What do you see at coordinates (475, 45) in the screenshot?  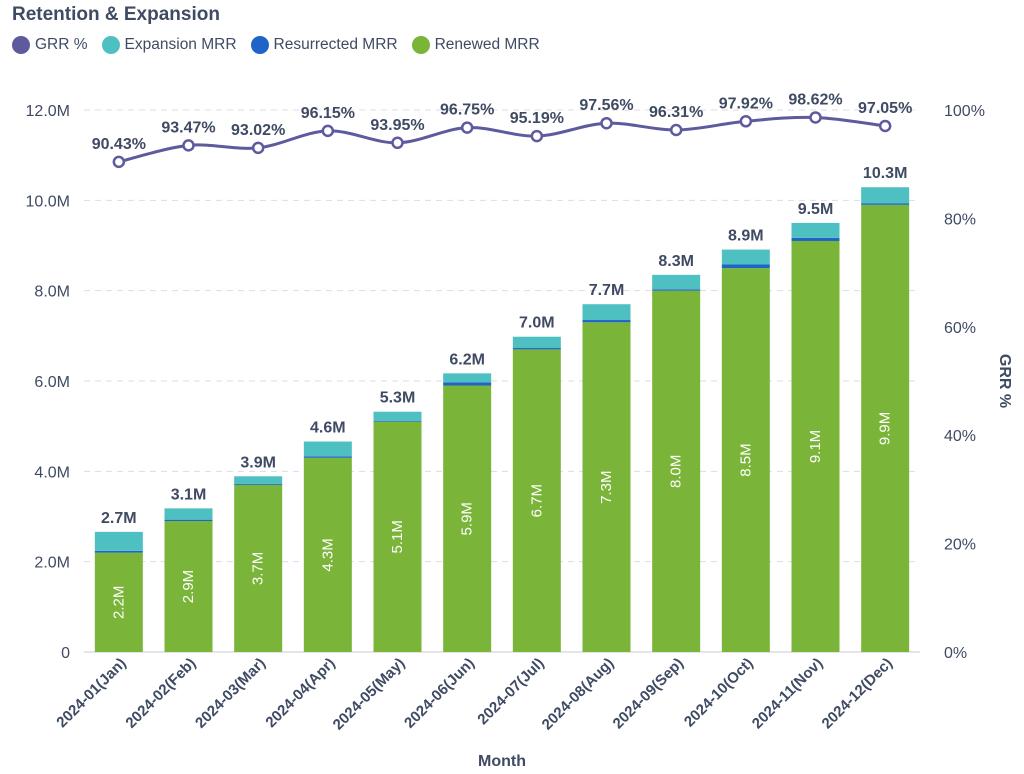 I see `legend-item-renewed: Renewed MRR` at bounding box center [475, 45].